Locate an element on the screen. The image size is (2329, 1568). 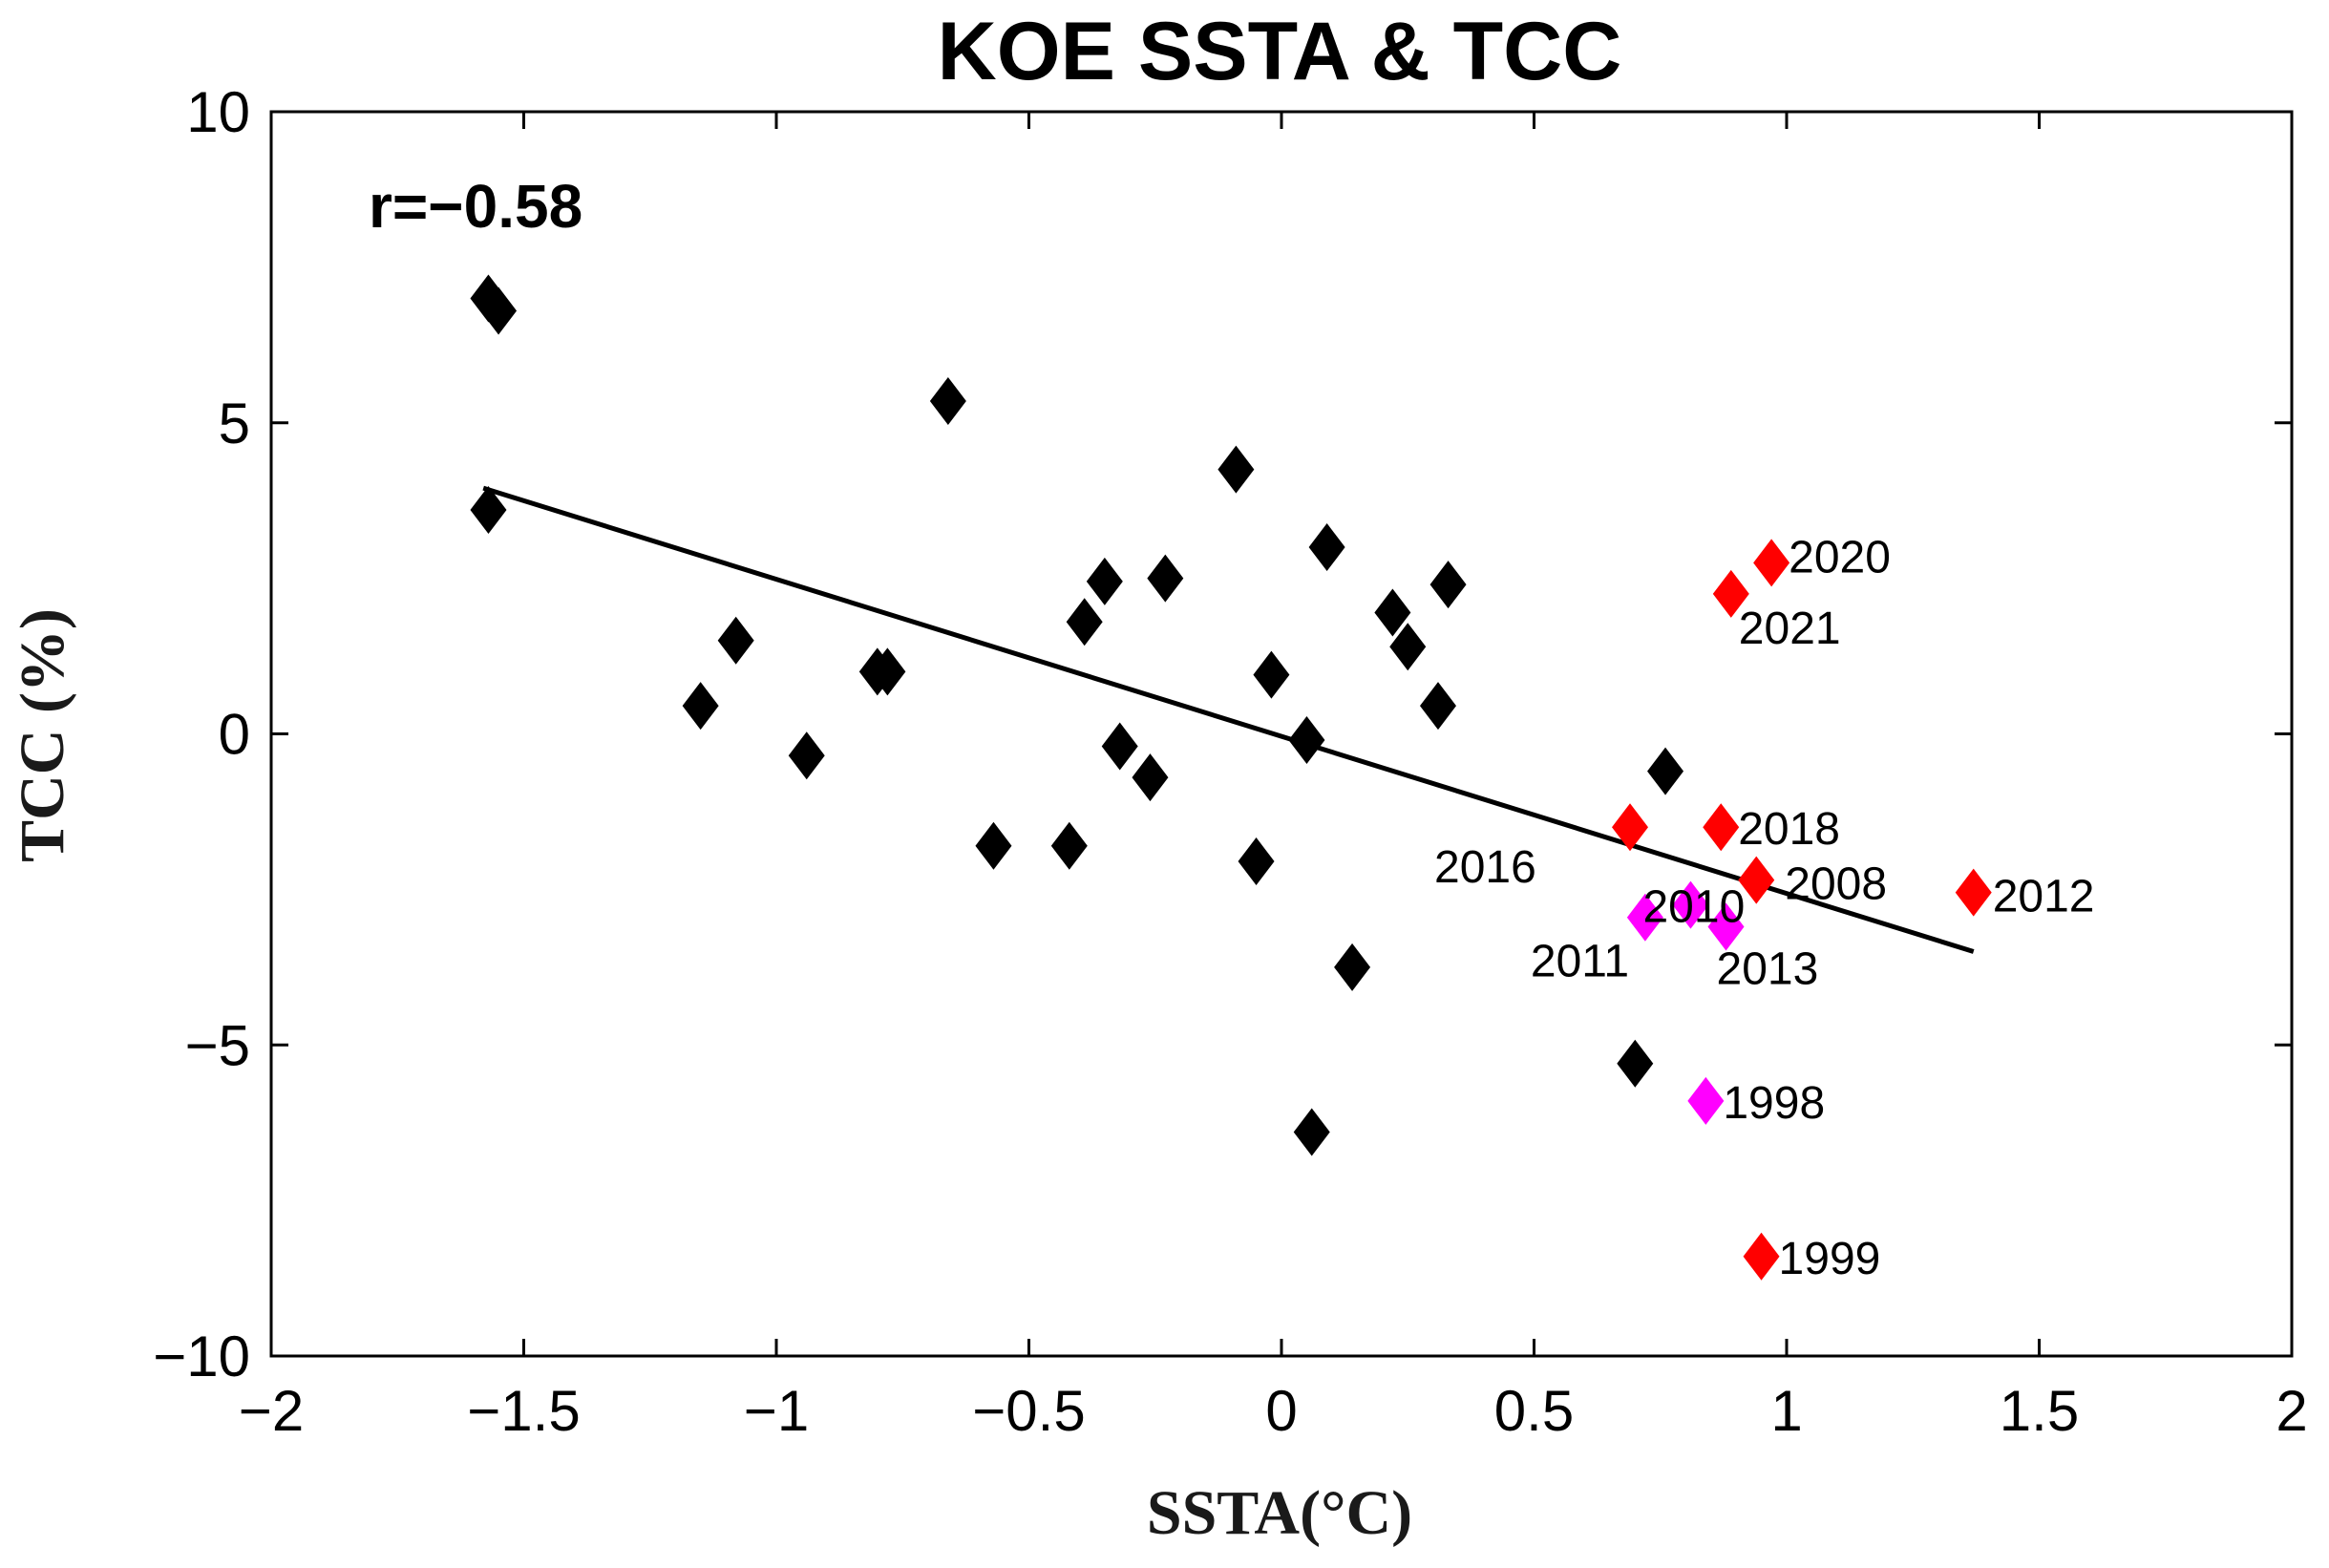
year-label: 2008 is located at coordinates (1836, 884).